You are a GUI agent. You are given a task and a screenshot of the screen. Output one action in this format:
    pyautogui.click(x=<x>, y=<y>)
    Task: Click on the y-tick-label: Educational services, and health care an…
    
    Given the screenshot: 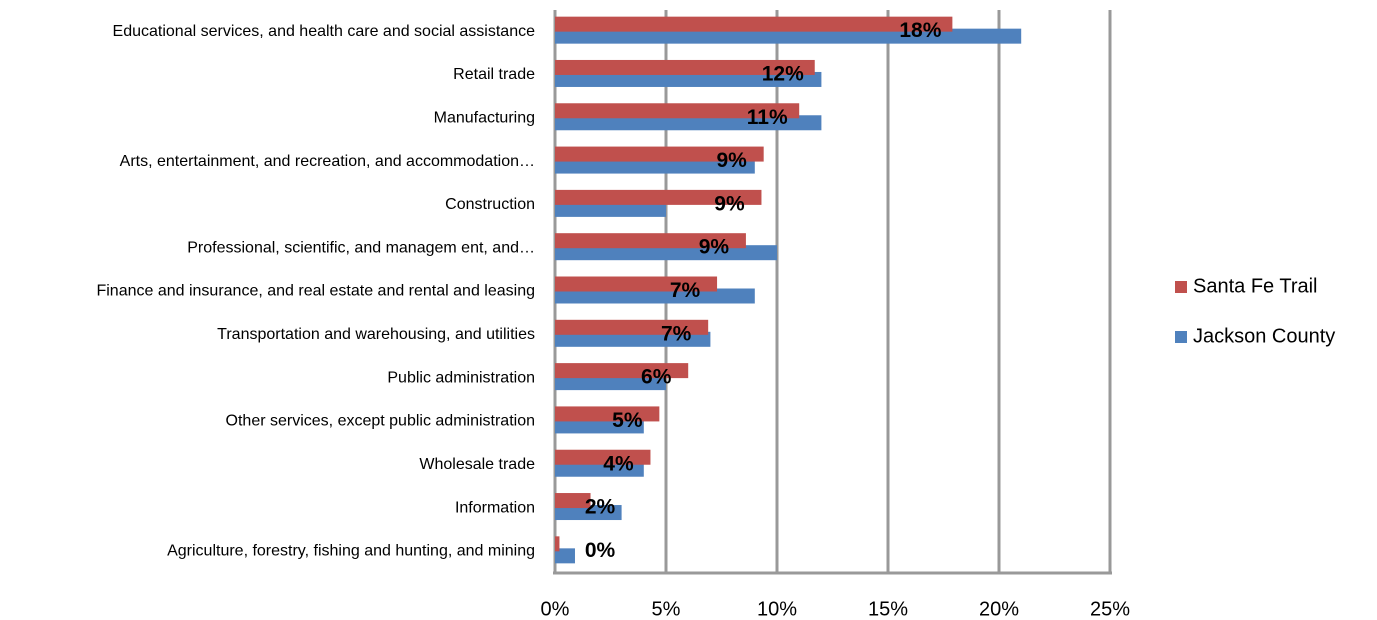 What is the action you would take?
    pyautogui.click(x=324, y=31)
    